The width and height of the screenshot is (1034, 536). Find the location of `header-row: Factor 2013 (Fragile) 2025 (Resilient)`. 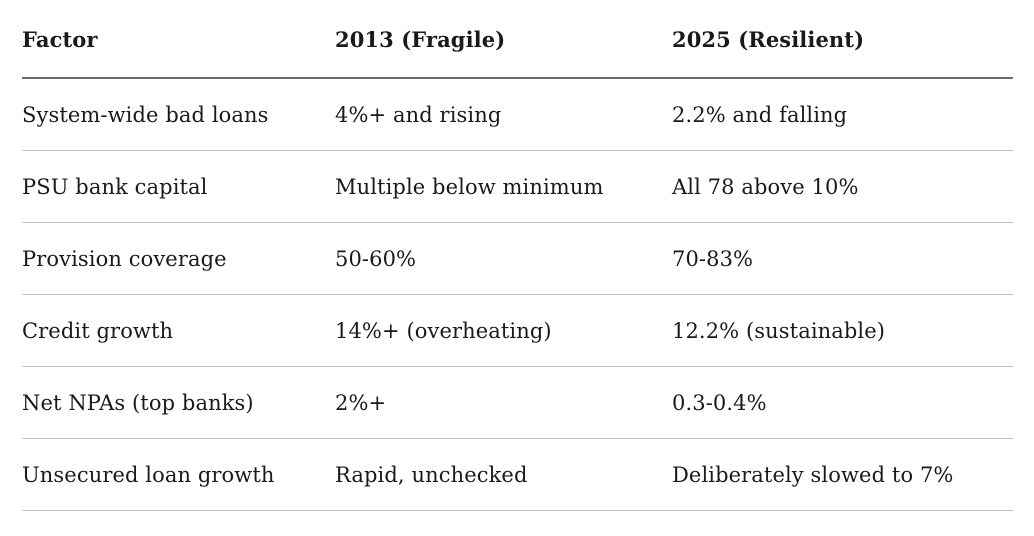

header-row: Factor 2013 (Fragile) 2025 (Resilient) is located at coordinates (517, 39).